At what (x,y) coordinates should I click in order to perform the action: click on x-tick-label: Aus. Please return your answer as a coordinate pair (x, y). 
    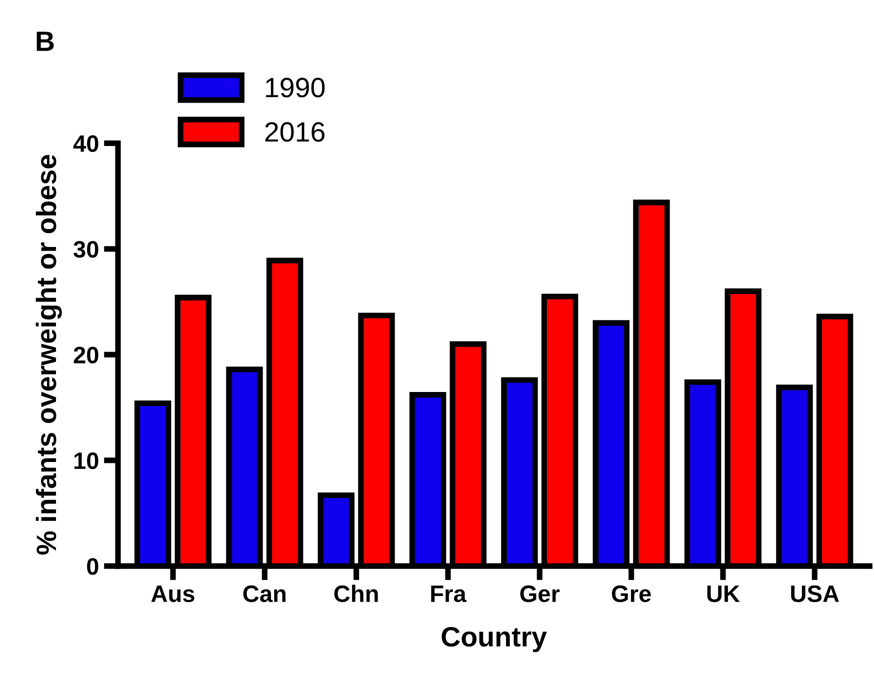
    Looking at the image, I should click on (172, 594).